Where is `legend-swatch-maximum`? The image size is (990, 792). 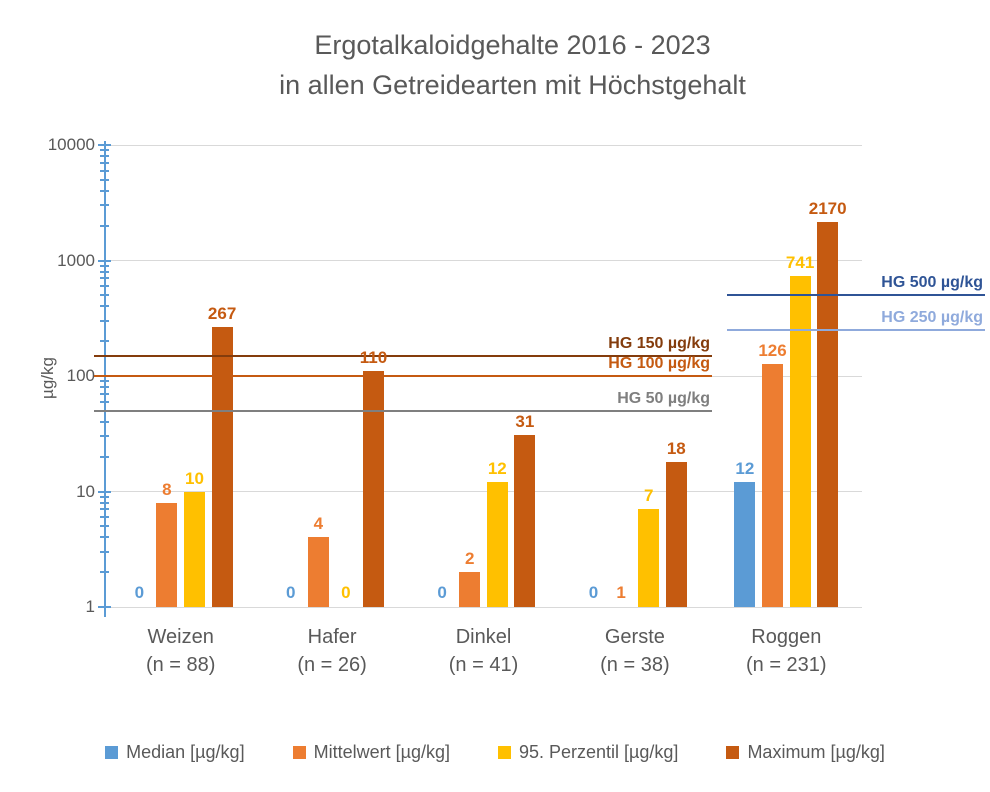
legend-swatch-maximum is located at coordinates (733, 752).